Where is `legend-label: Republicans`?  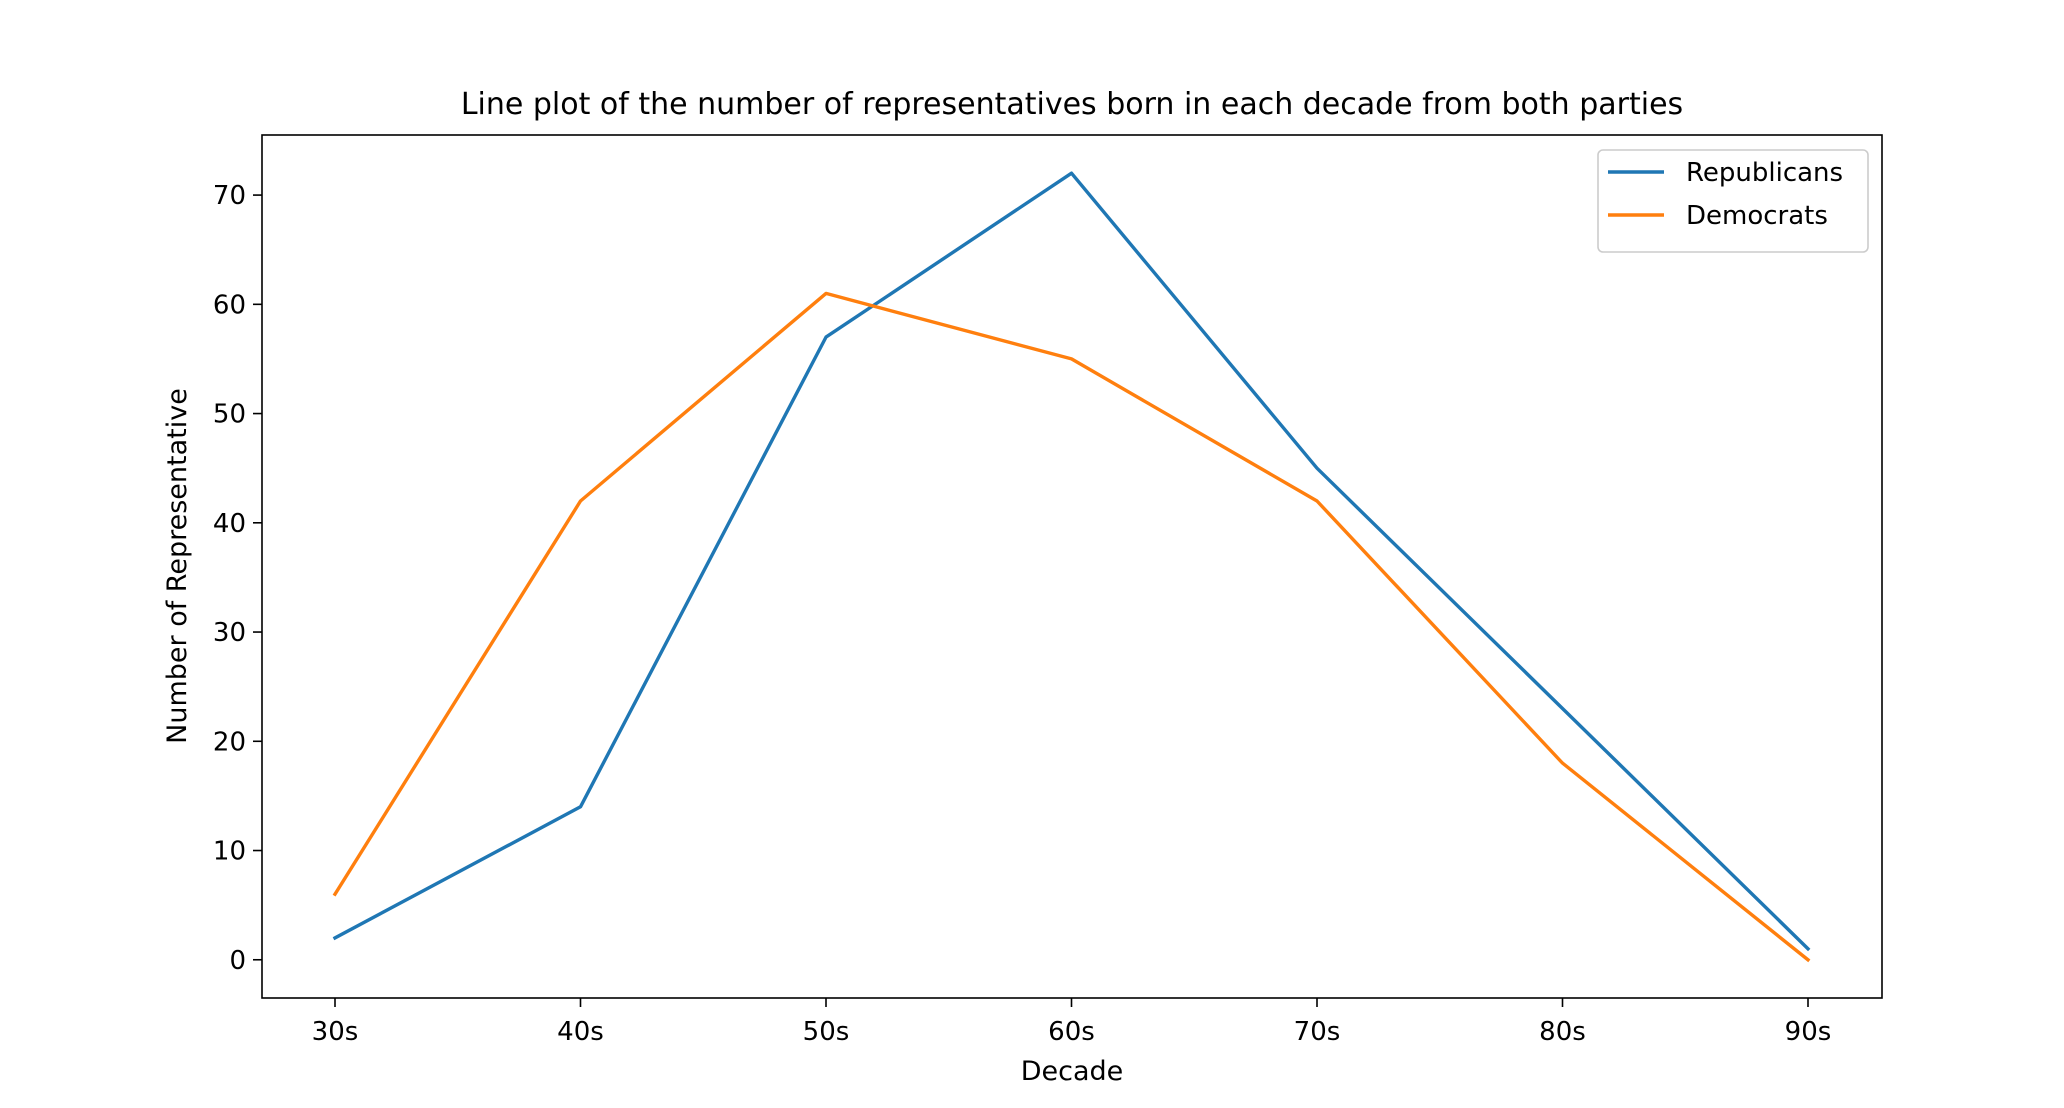 legend-label: Republicans is located at coordinates (1764, 173).